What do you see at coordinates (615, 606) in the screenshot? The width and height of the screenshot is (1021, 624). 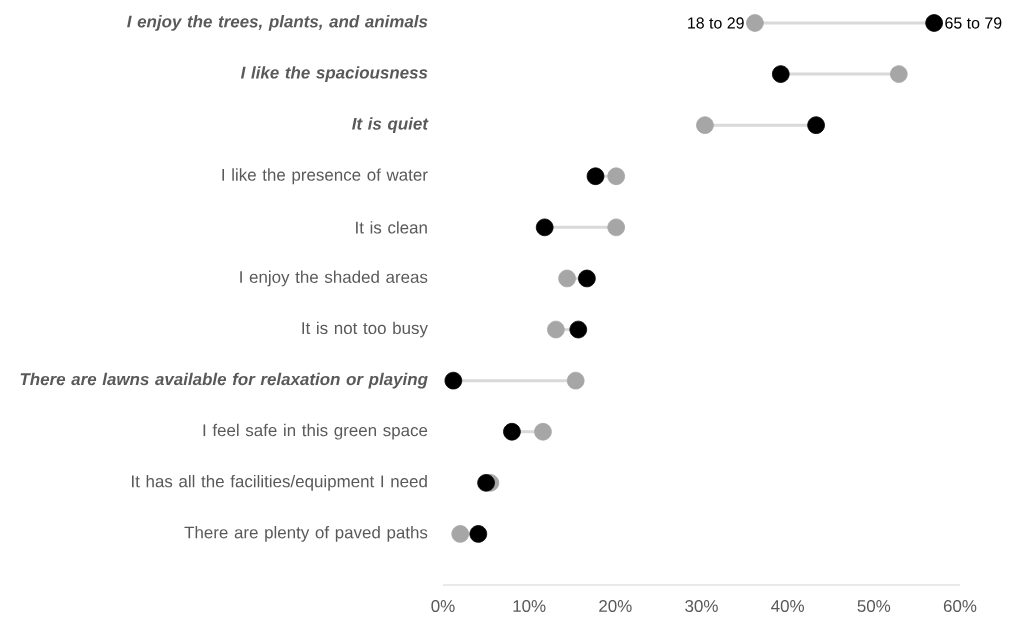 I see `x-tick-label: 20%` at bounding box center [615, 606].